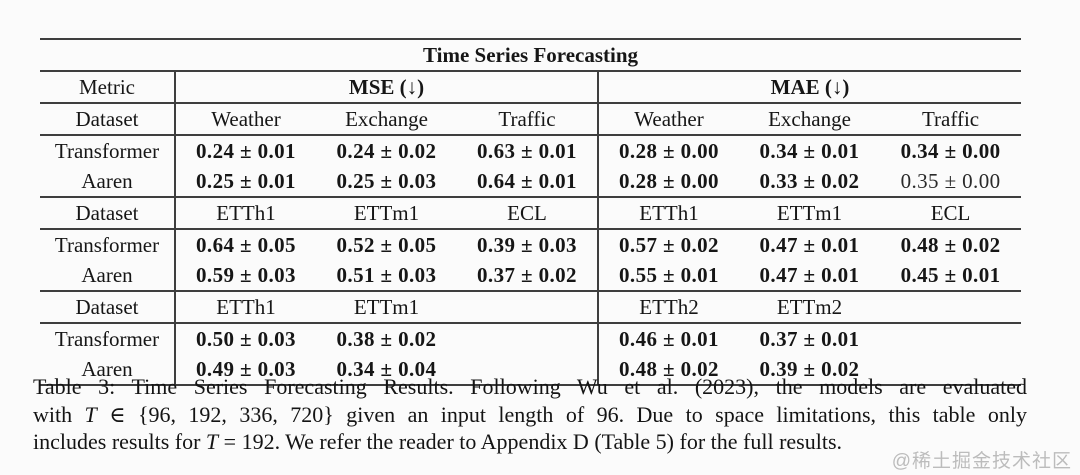 The width and height of the screenshot is (1080, 475). I want to click on mse-group-header: MSE (↓), so click(386, 87).